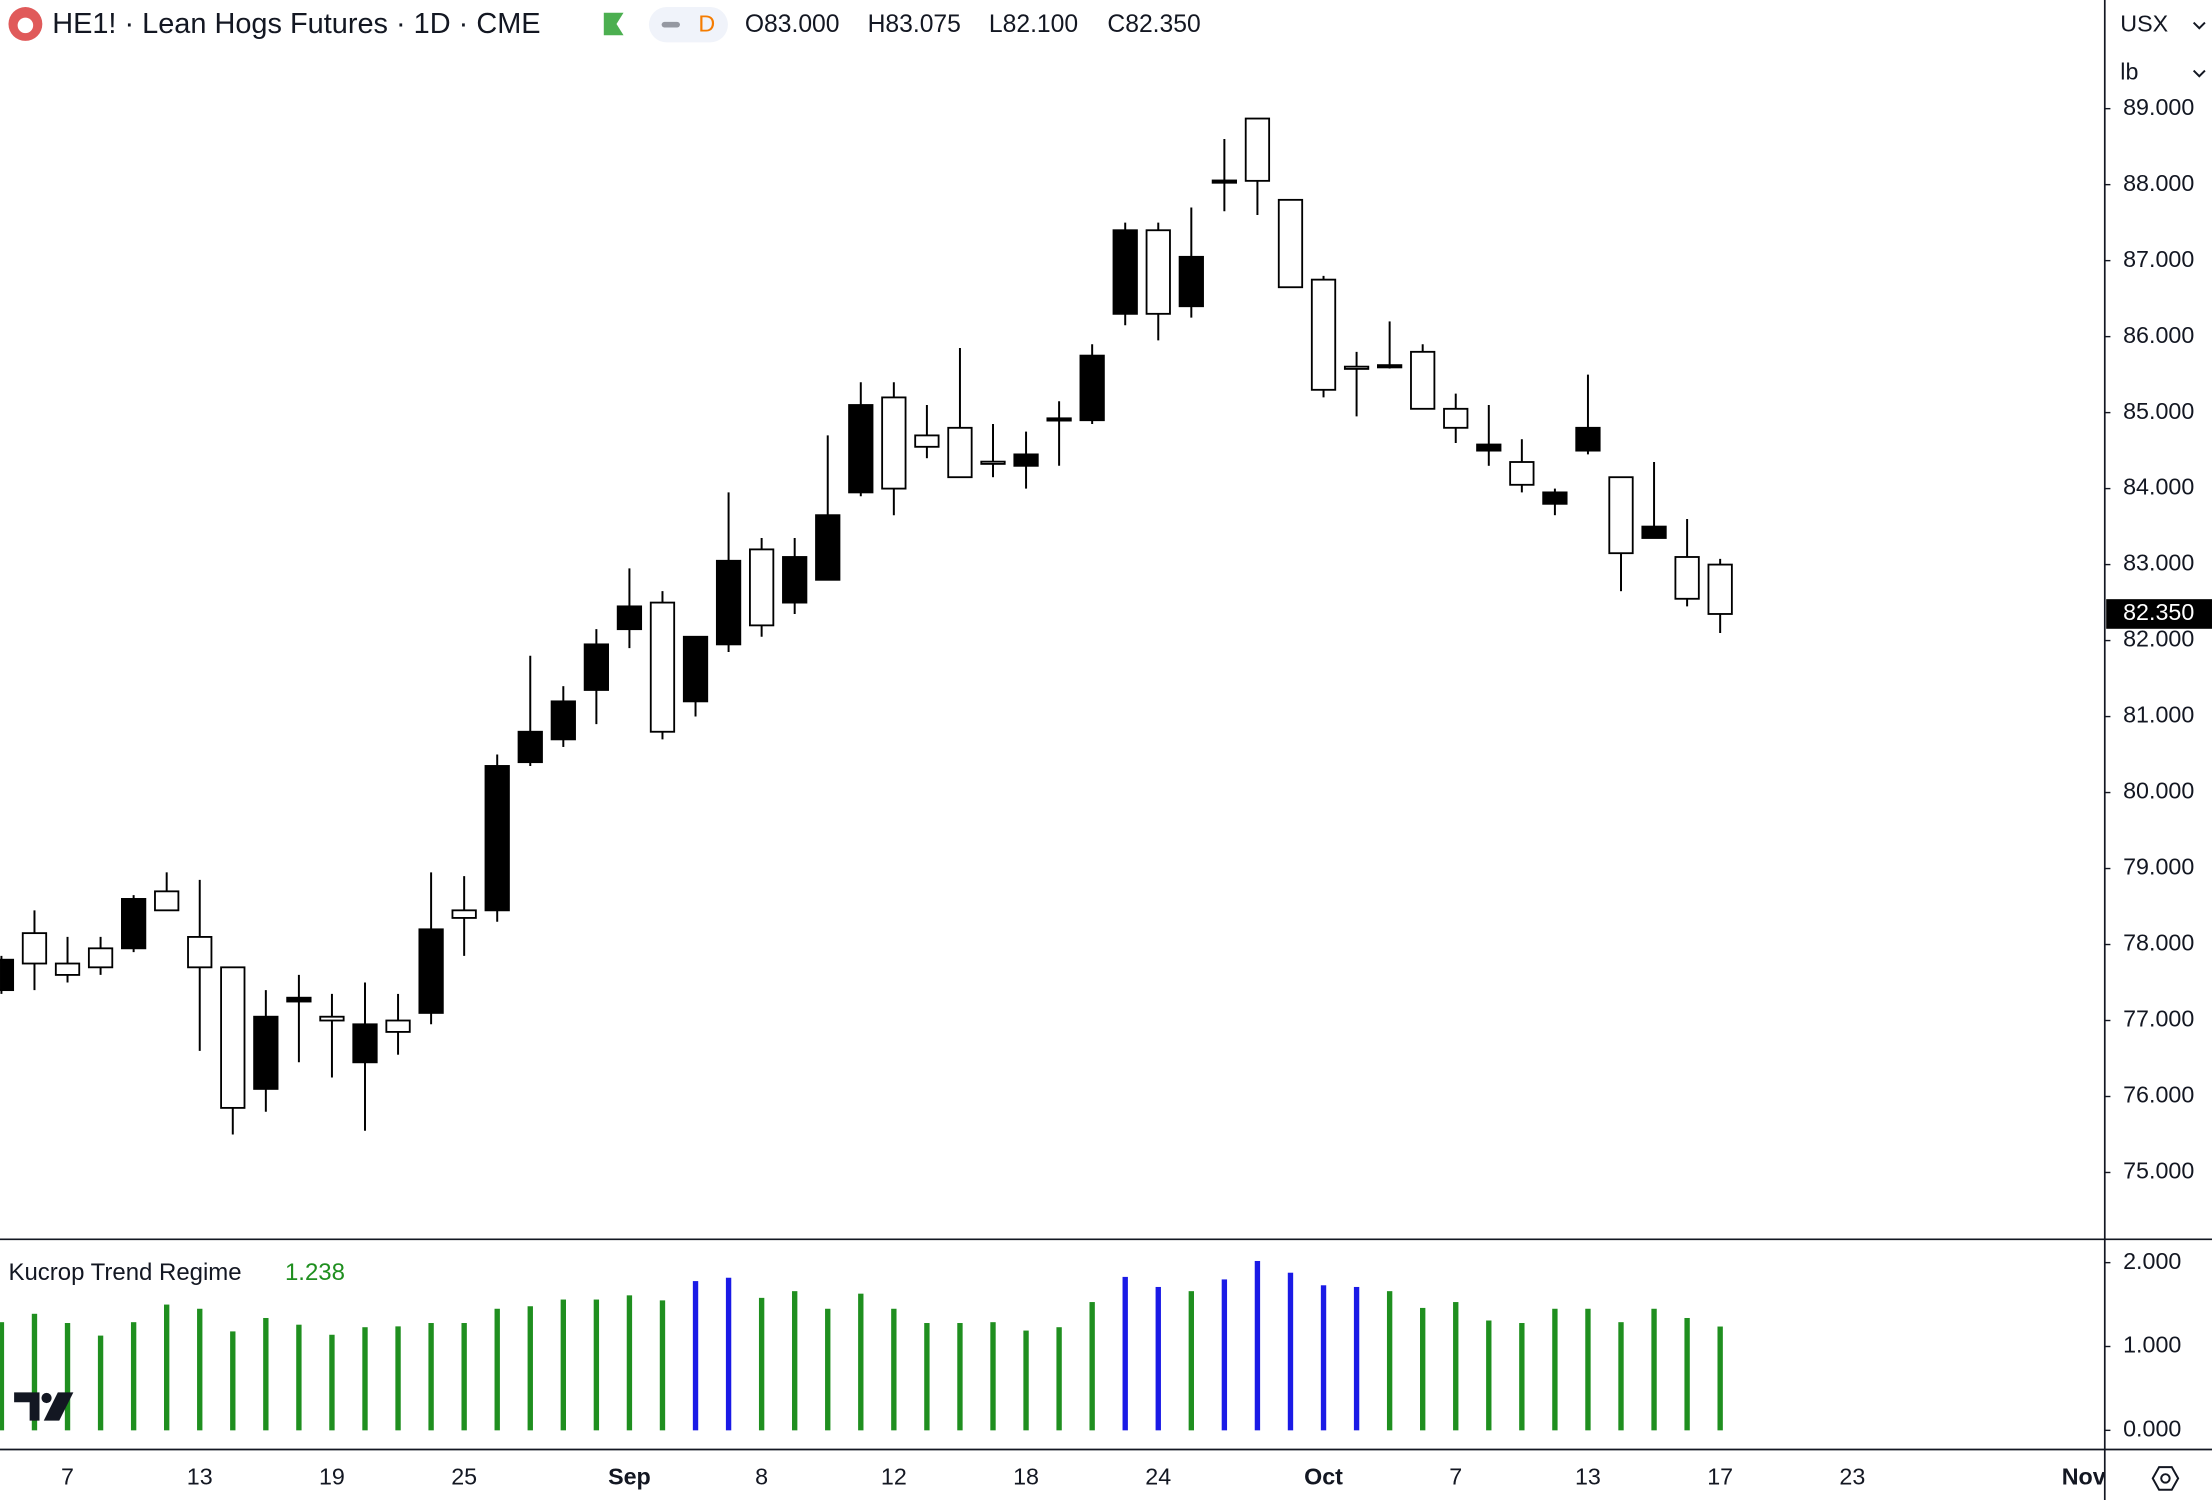 The height and width of the screenshot is (1500, 2212). What do you see at coordinates (2199, 73) in the screenshot?
I see `unit-chevron` at bounding box center [2199, 73].